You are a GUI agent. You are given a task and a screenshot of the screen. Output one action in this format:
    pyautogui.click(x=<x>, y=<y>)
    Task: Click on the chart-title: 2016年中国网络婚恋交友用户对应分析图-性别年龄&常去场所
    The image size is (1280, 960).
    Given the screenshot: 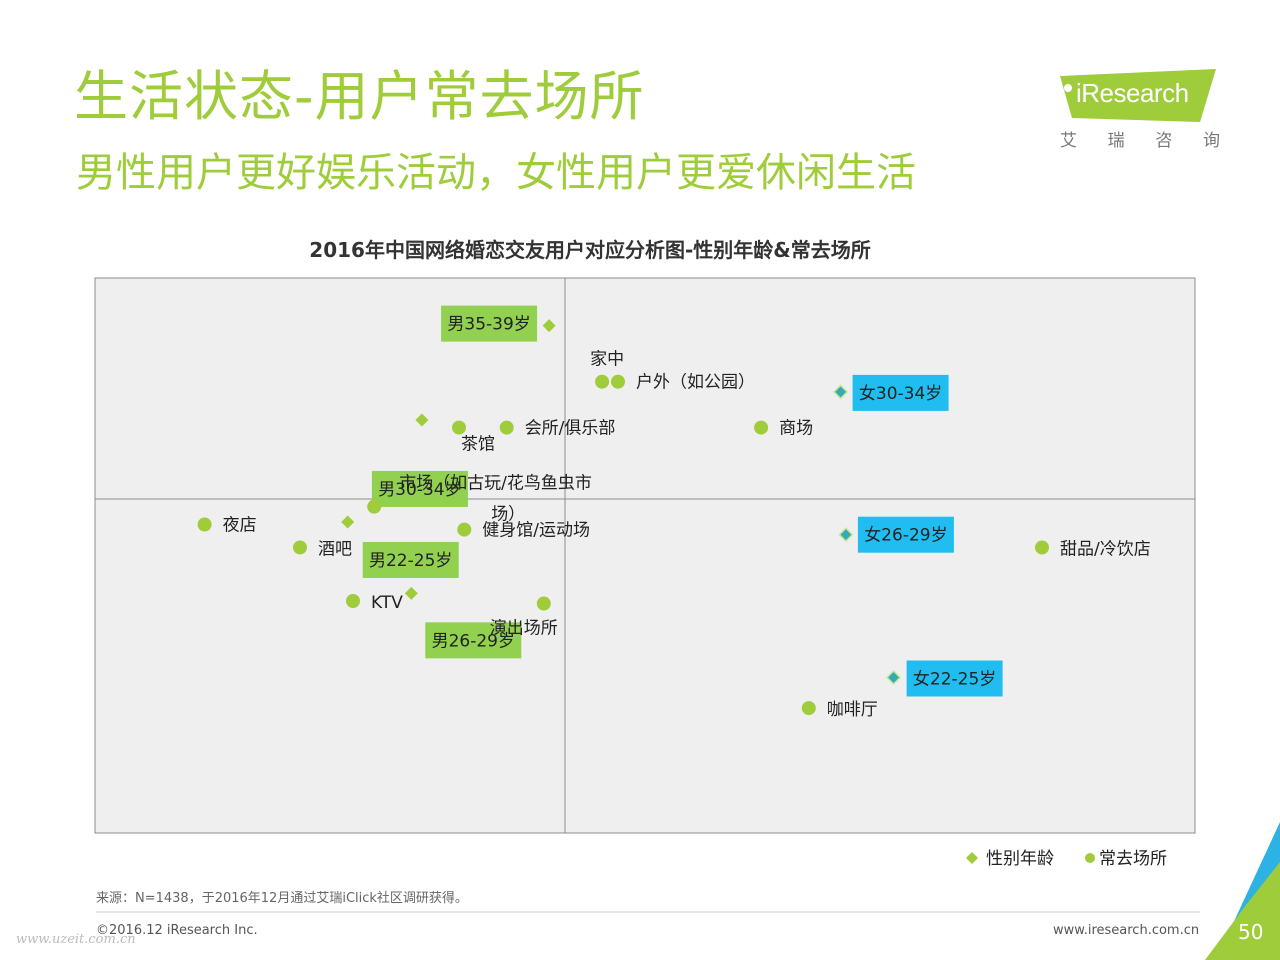 What is the action you would take?
    pyautogui.click(x=590, y=250)
    